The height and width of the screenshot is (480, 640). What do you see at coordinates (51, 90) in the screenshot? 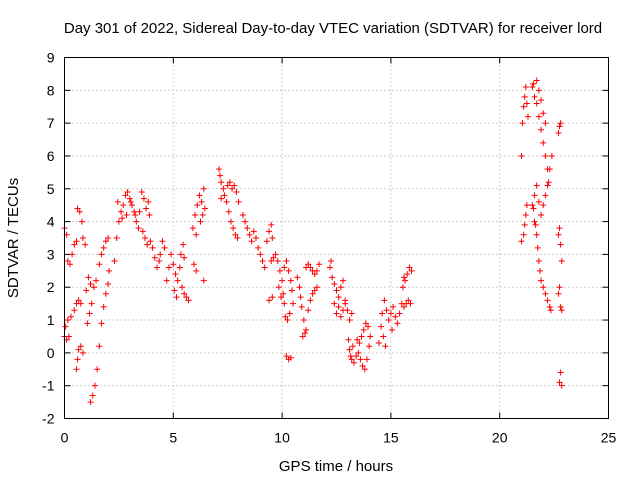
I see `y-tick-label: 8` at bounding box center [51, 90].